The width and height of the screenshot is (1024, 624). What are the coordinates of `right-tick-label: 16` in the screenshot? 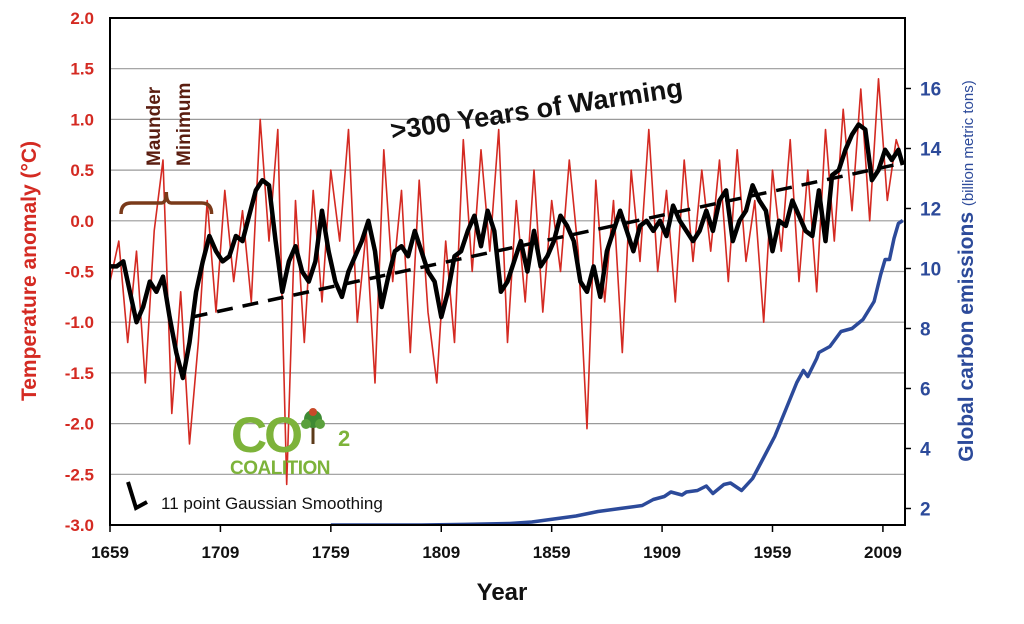 It's located at (930, 90).